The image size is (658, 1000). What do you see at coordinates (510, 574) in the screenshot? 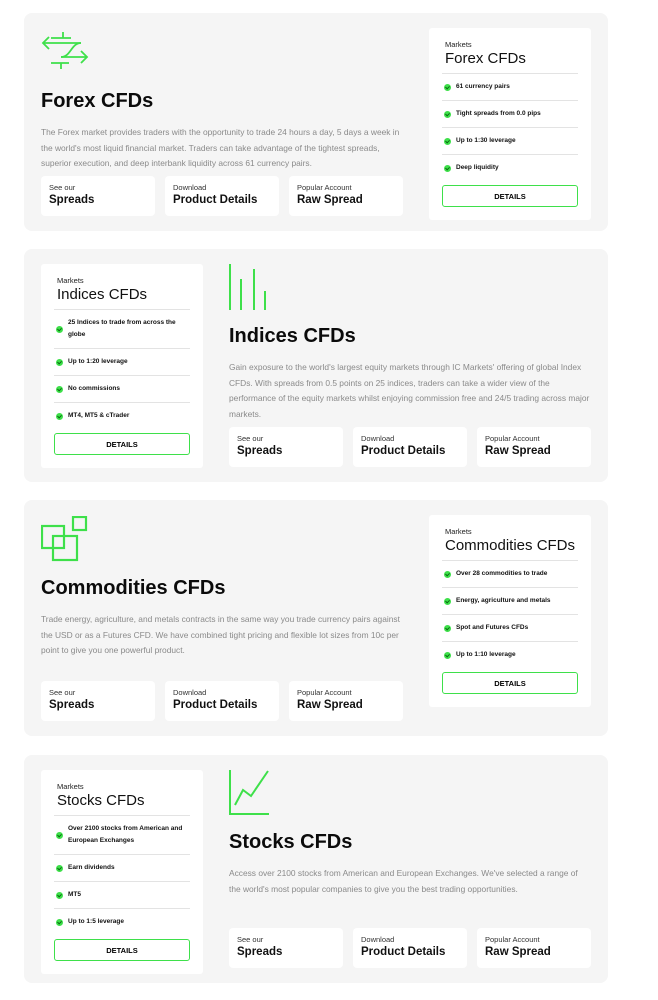
I see `feature-item: Over 28 commodities to trade` at bounding box center [510, 574].